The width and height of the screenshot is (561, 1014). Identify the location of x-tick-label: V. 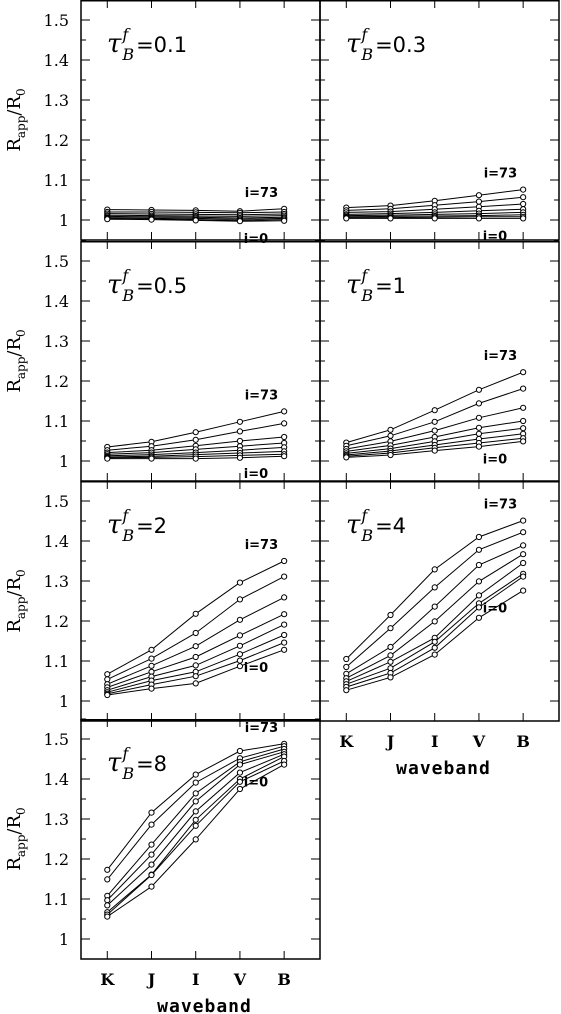
(479, 741).